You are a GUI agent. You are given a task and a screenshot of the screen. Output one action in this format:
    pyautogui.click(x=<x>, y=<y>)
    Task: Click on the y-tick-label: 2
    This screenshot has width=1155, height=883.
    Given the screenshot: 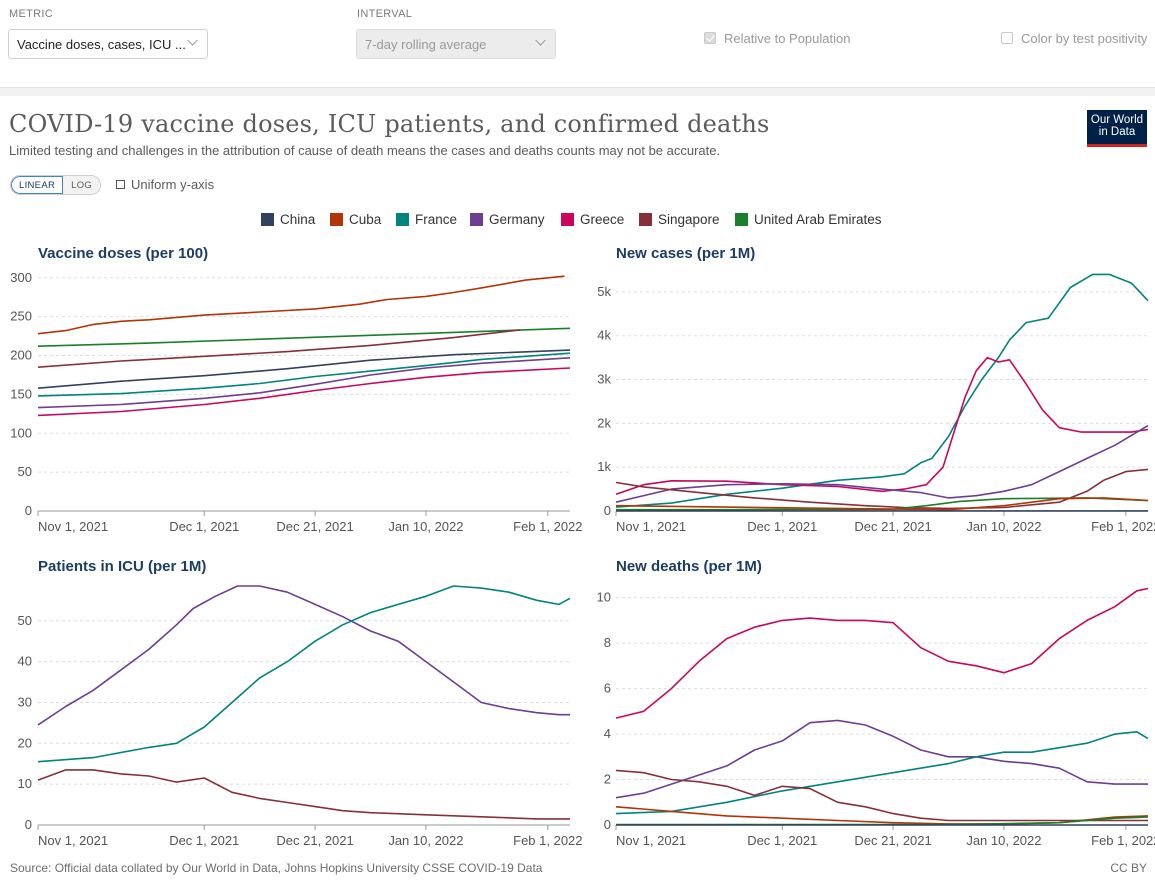 What is the action you would take?
    pyautogui.click(x=607, y=779)
    